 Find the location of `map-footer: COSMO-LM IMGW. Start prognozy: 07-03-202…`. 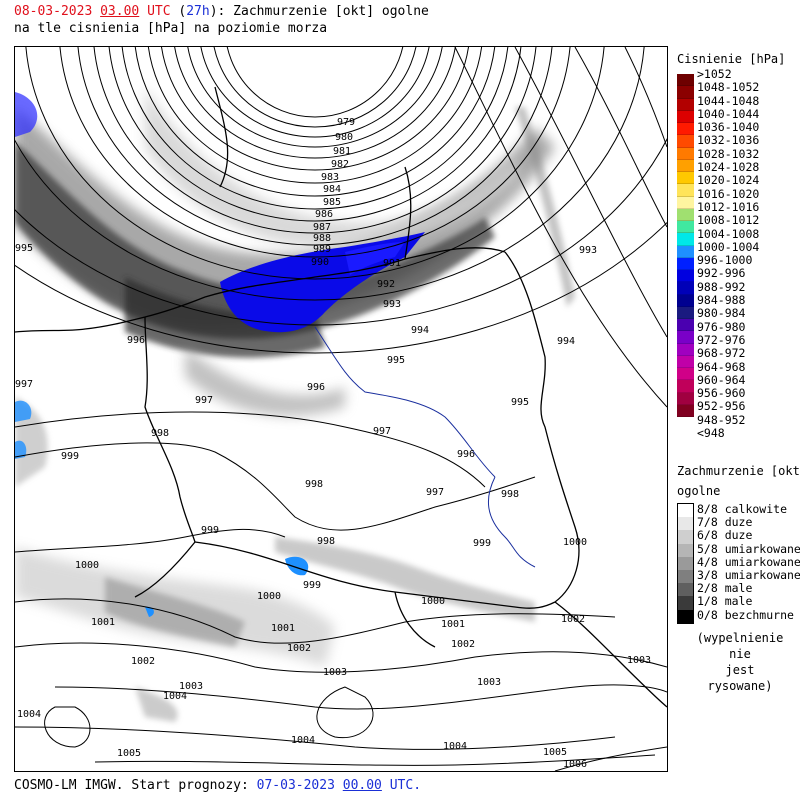

map-footer: COSMO-LM IMGW. Start prognozy: 07-03-202… is located at coordinates (217, 785).